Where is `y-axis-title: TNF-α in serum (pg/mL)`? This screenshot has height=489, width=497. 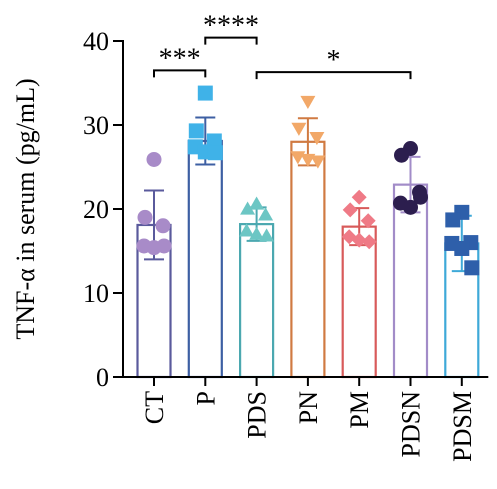 y-axis-title: TNF-α in serum (pg/mL) is located at coordinates (25, 208).